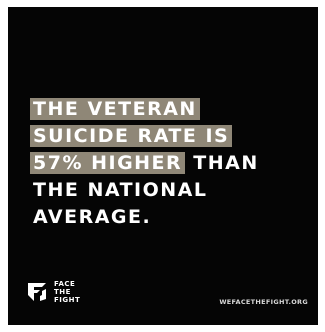 Image resolution: width=325 pixels, height=332 pixels. What do you see at coordinates (263, 302) in the screenshot?
I see `website-url: WEFACETHEFIGHT.ORG` at bounding box center [263, 302].